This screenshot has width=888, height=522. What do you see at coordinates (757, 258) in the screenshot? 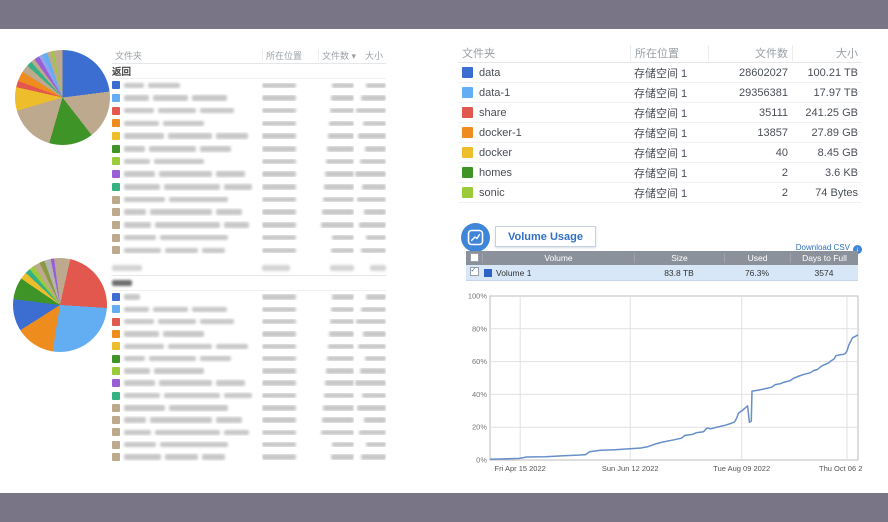
I see `column-header-used: Used` at bounding box center [757, 258].